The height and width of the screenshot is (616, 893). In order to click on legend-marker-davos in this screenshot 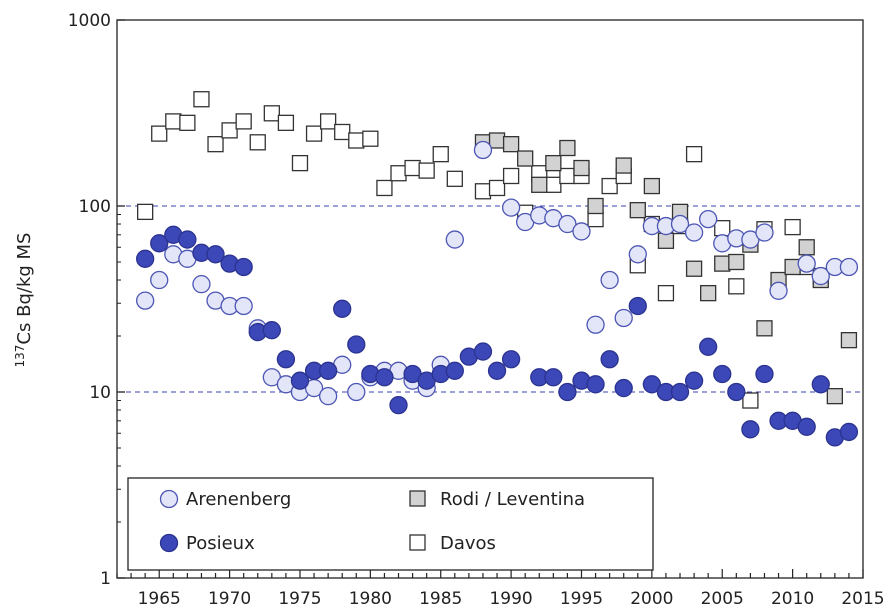, I will do `click(417, 542)`.